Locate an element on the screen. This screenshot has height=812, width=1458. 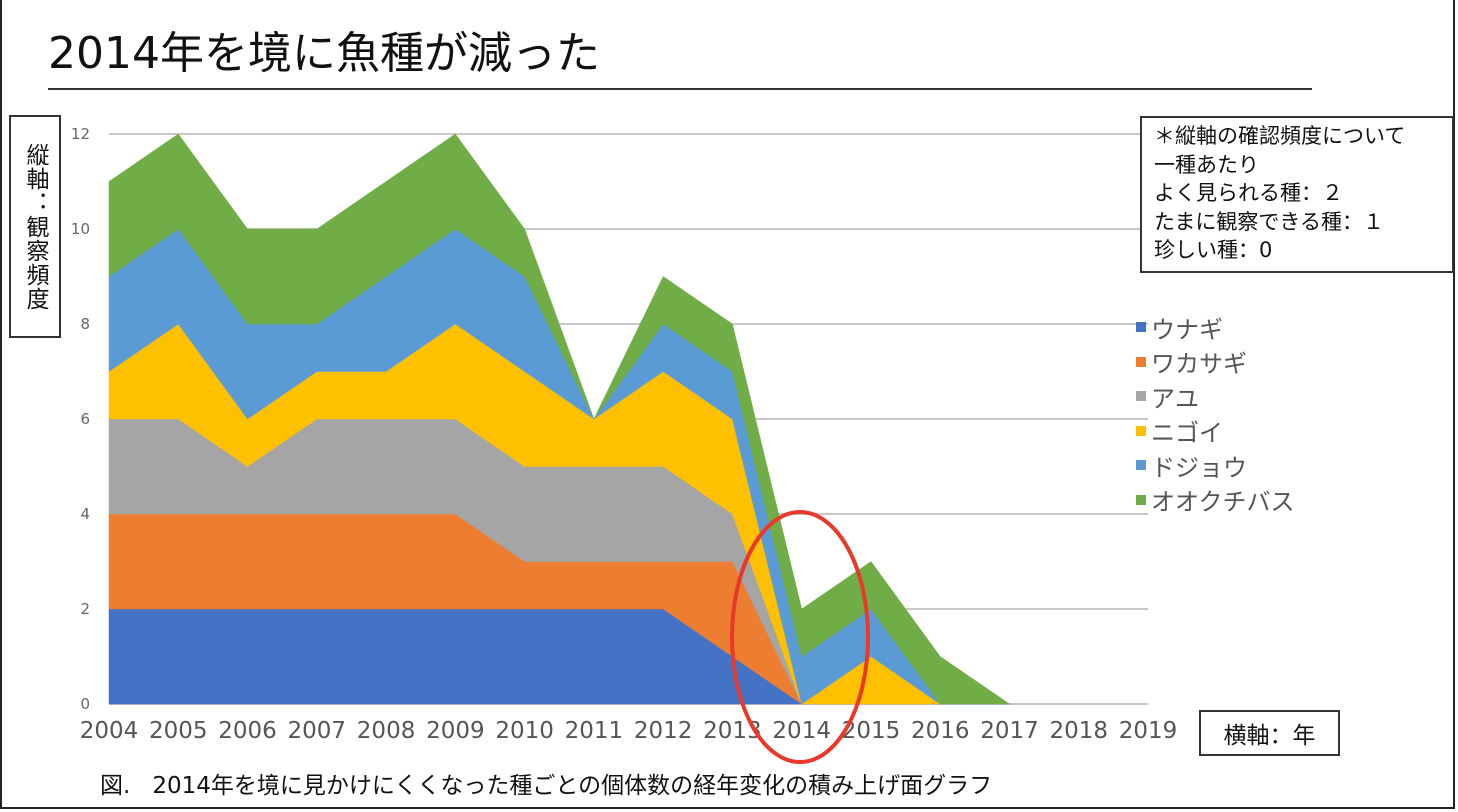
x-tick-label: 2018 is located at coordinates (1079, 731).